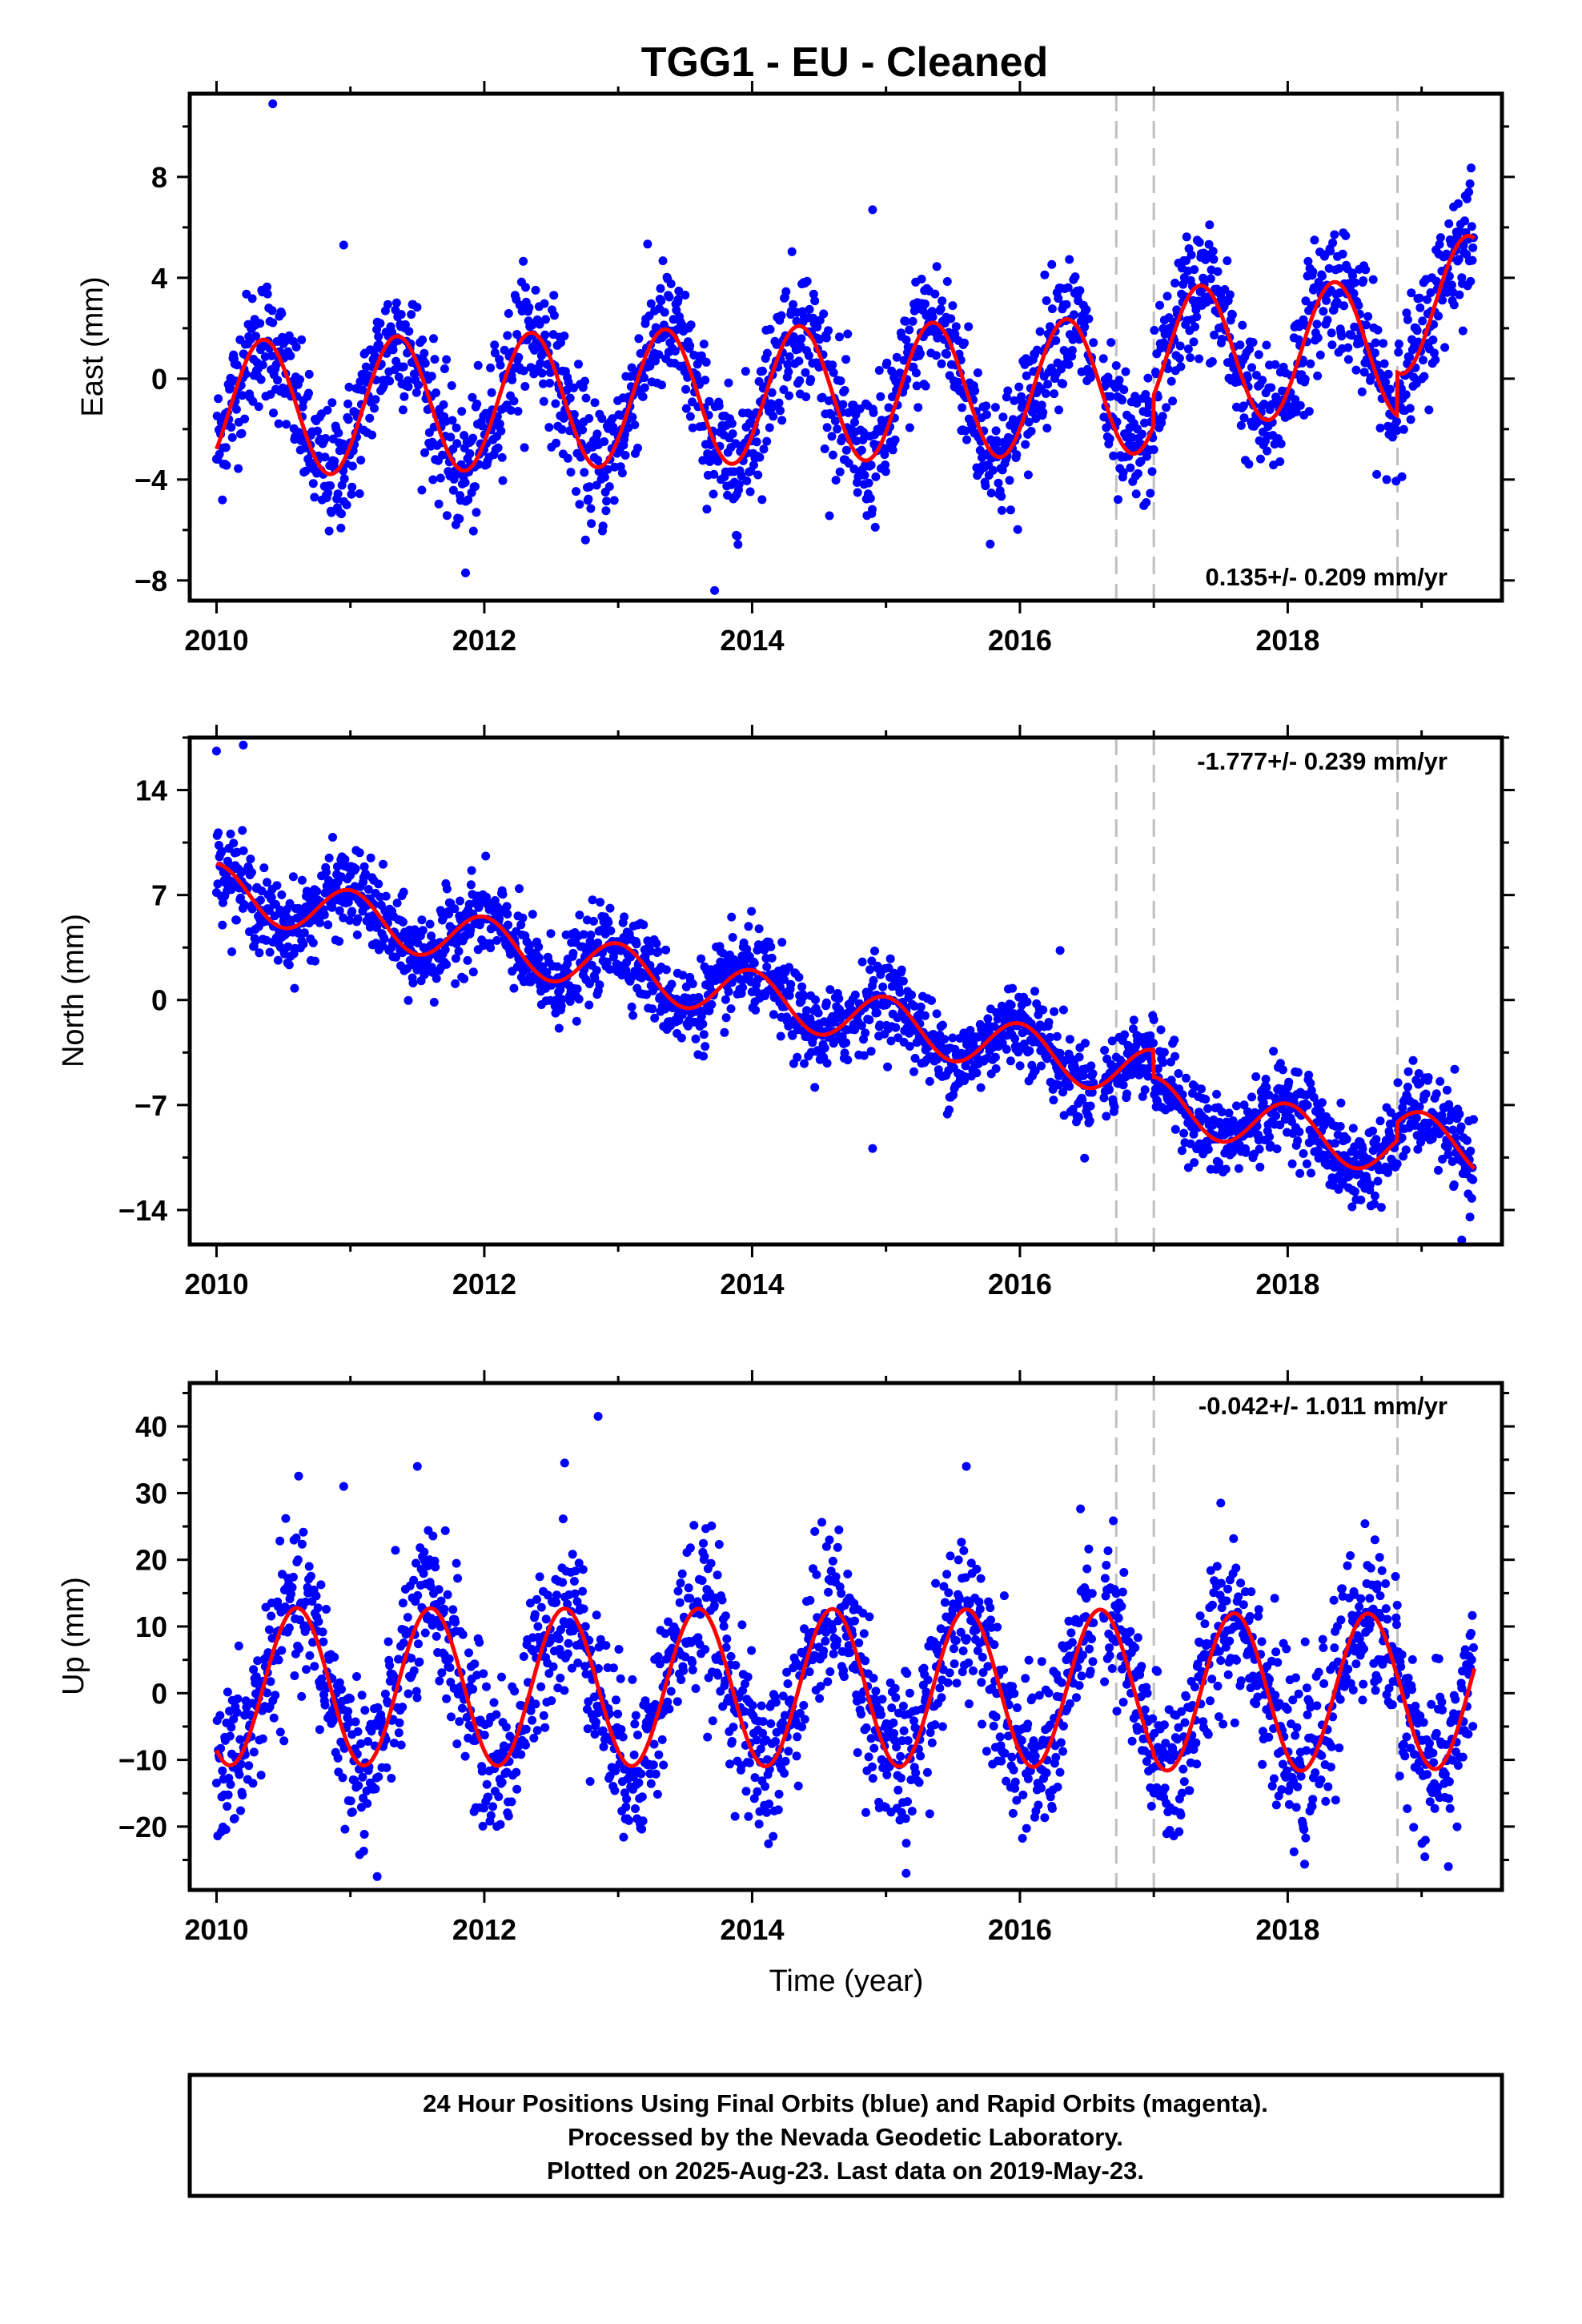 This screenshot has width=1582, height=2324. What do you see at coordinates (1287, 640) in the screenshot?
I see `x-tick-label: 2018` at bounding box center [1287, 640].